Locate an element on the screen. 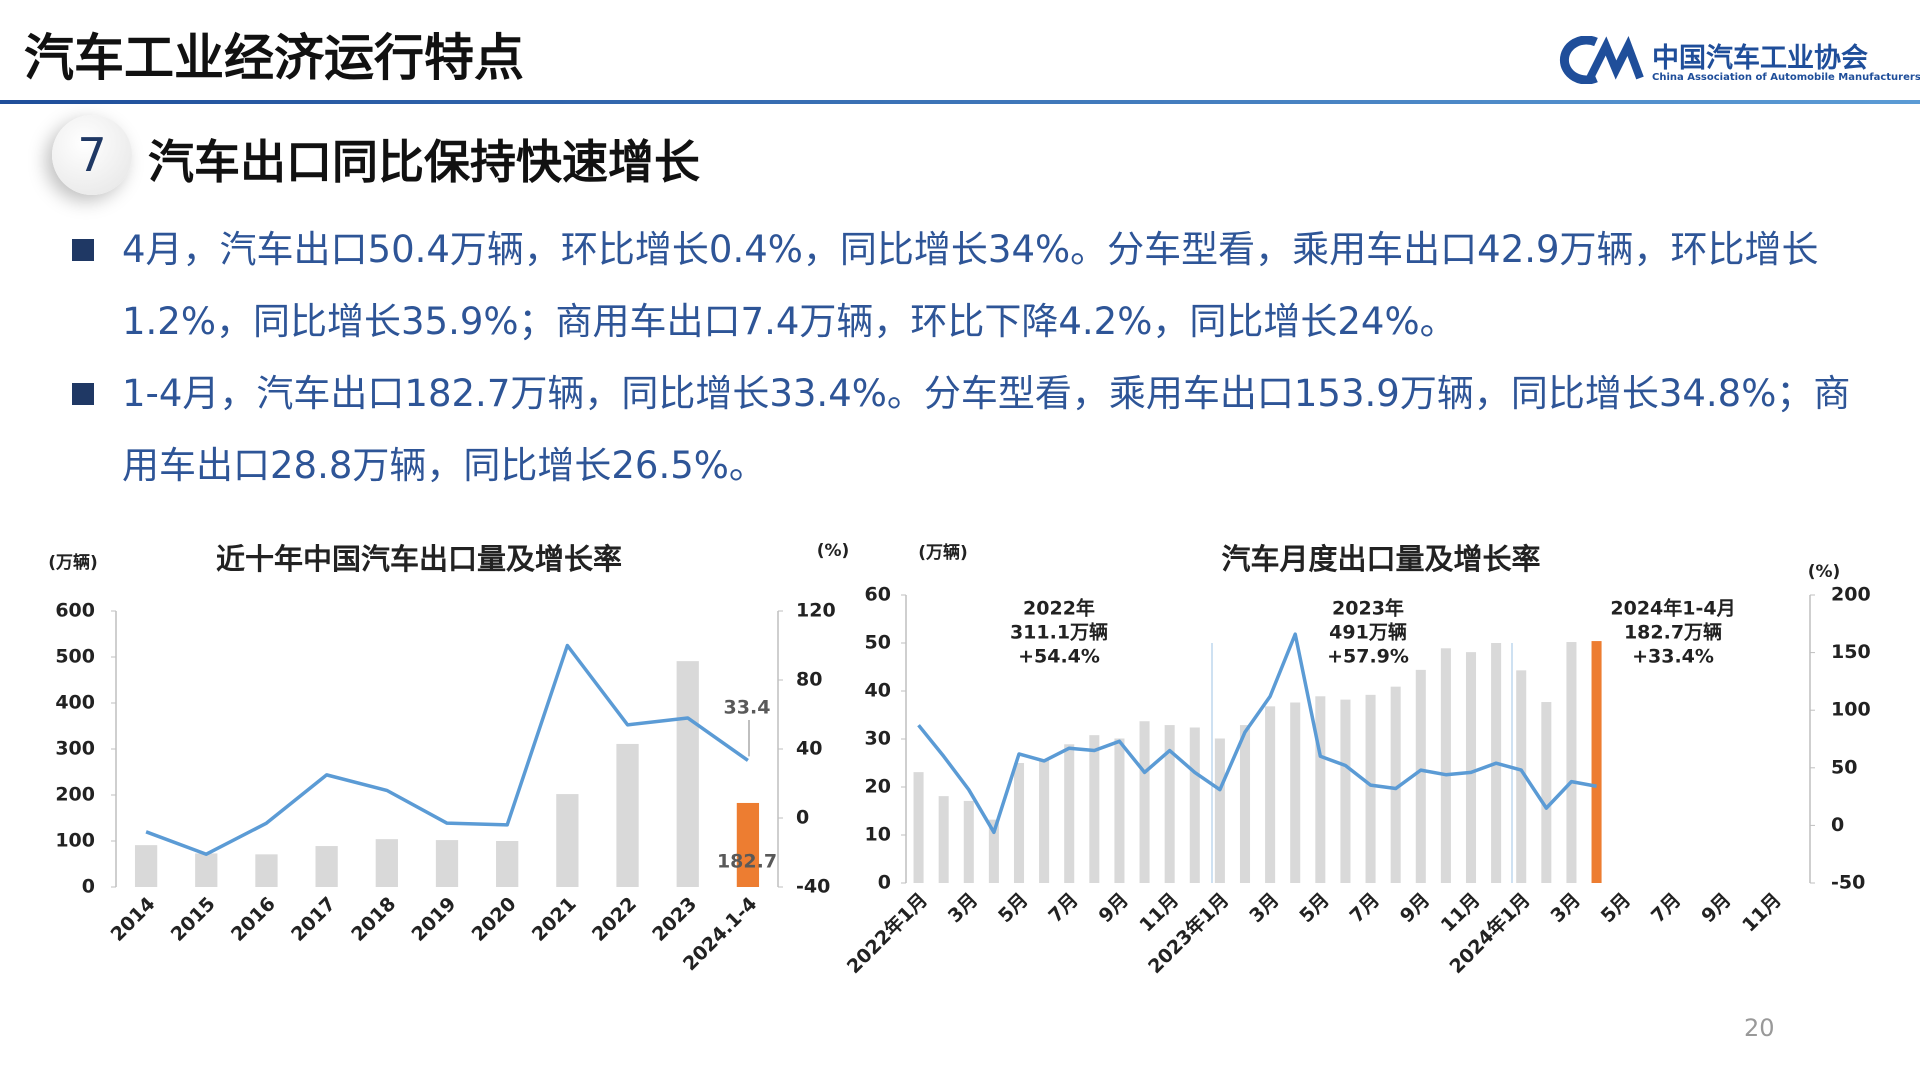  y2-tick-label: -40 is located at coordinates (813, 887).